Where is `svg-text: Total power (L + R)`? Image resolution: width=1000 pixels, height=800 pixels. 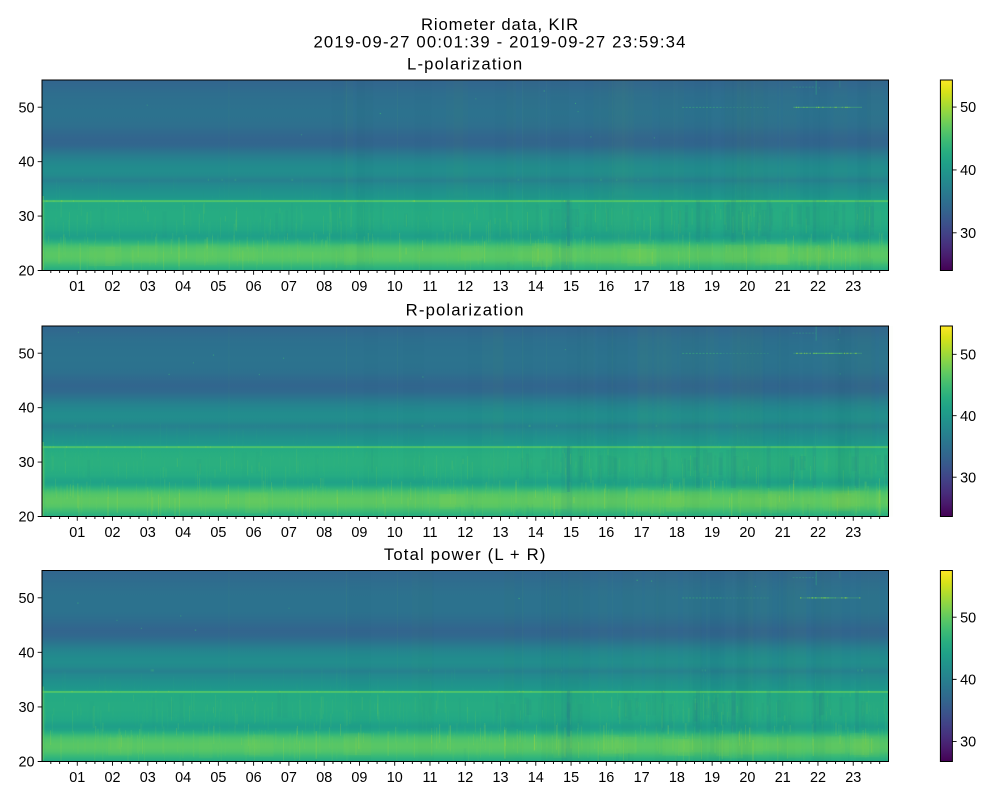 svg-text: Total power (L + R) is located at coordinates (465, 554).